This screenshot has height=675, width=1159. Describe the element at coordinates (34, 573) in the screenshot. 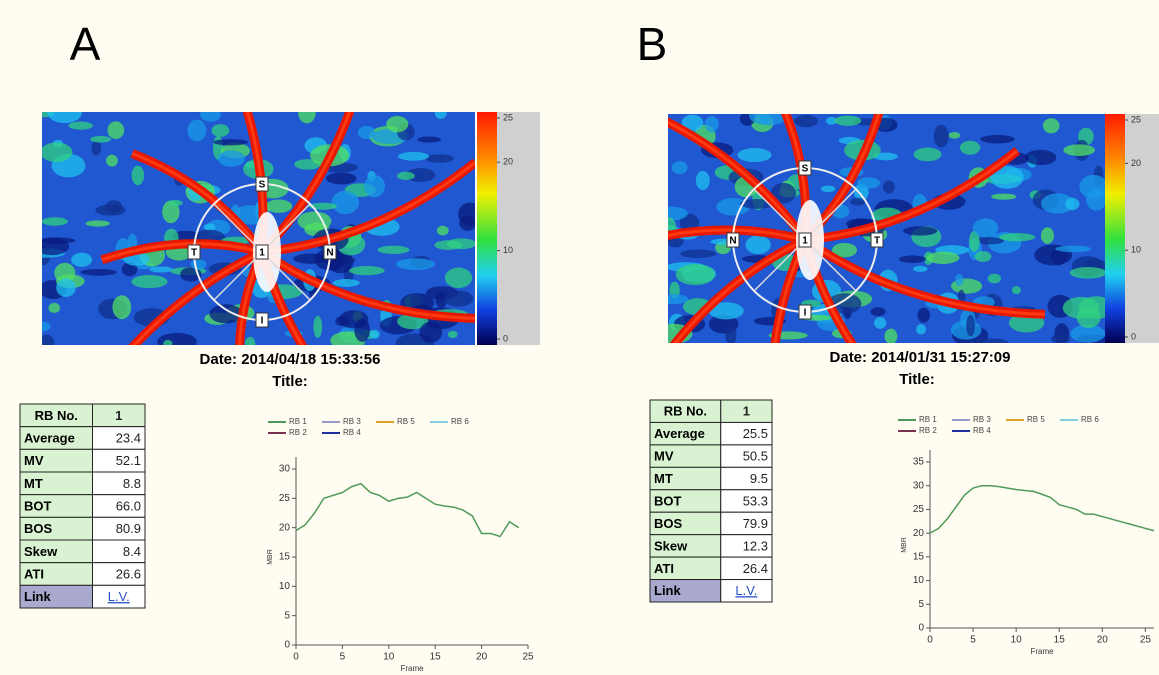

I see `table-label: ATI` at that location.